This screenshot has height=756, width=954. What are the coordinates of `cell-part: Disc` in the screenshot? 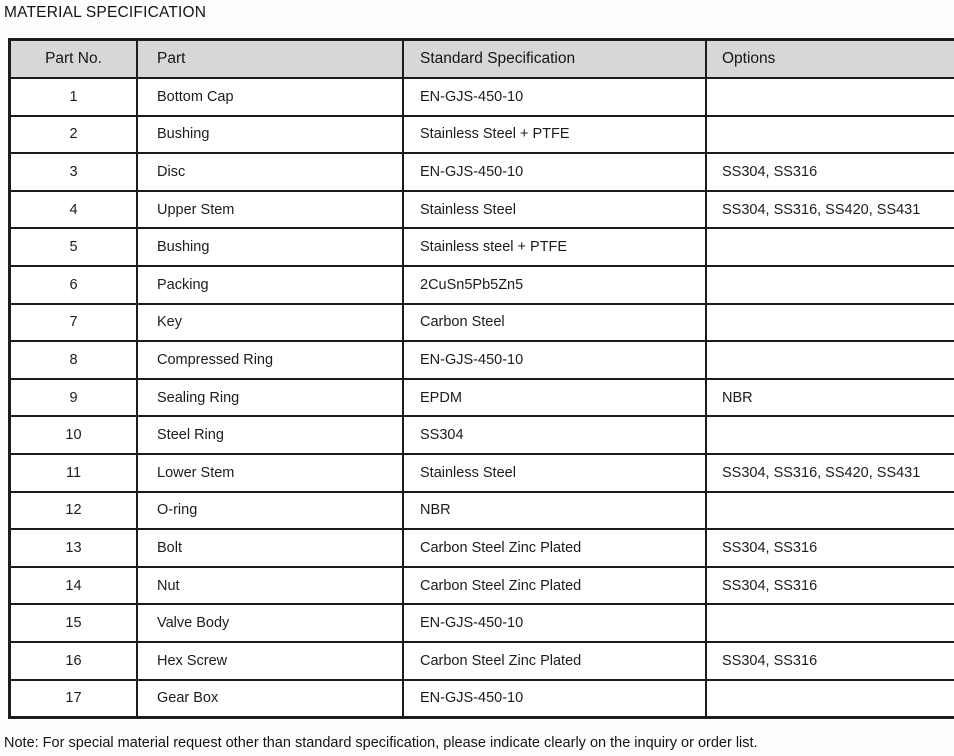 It's located at (270, 172).